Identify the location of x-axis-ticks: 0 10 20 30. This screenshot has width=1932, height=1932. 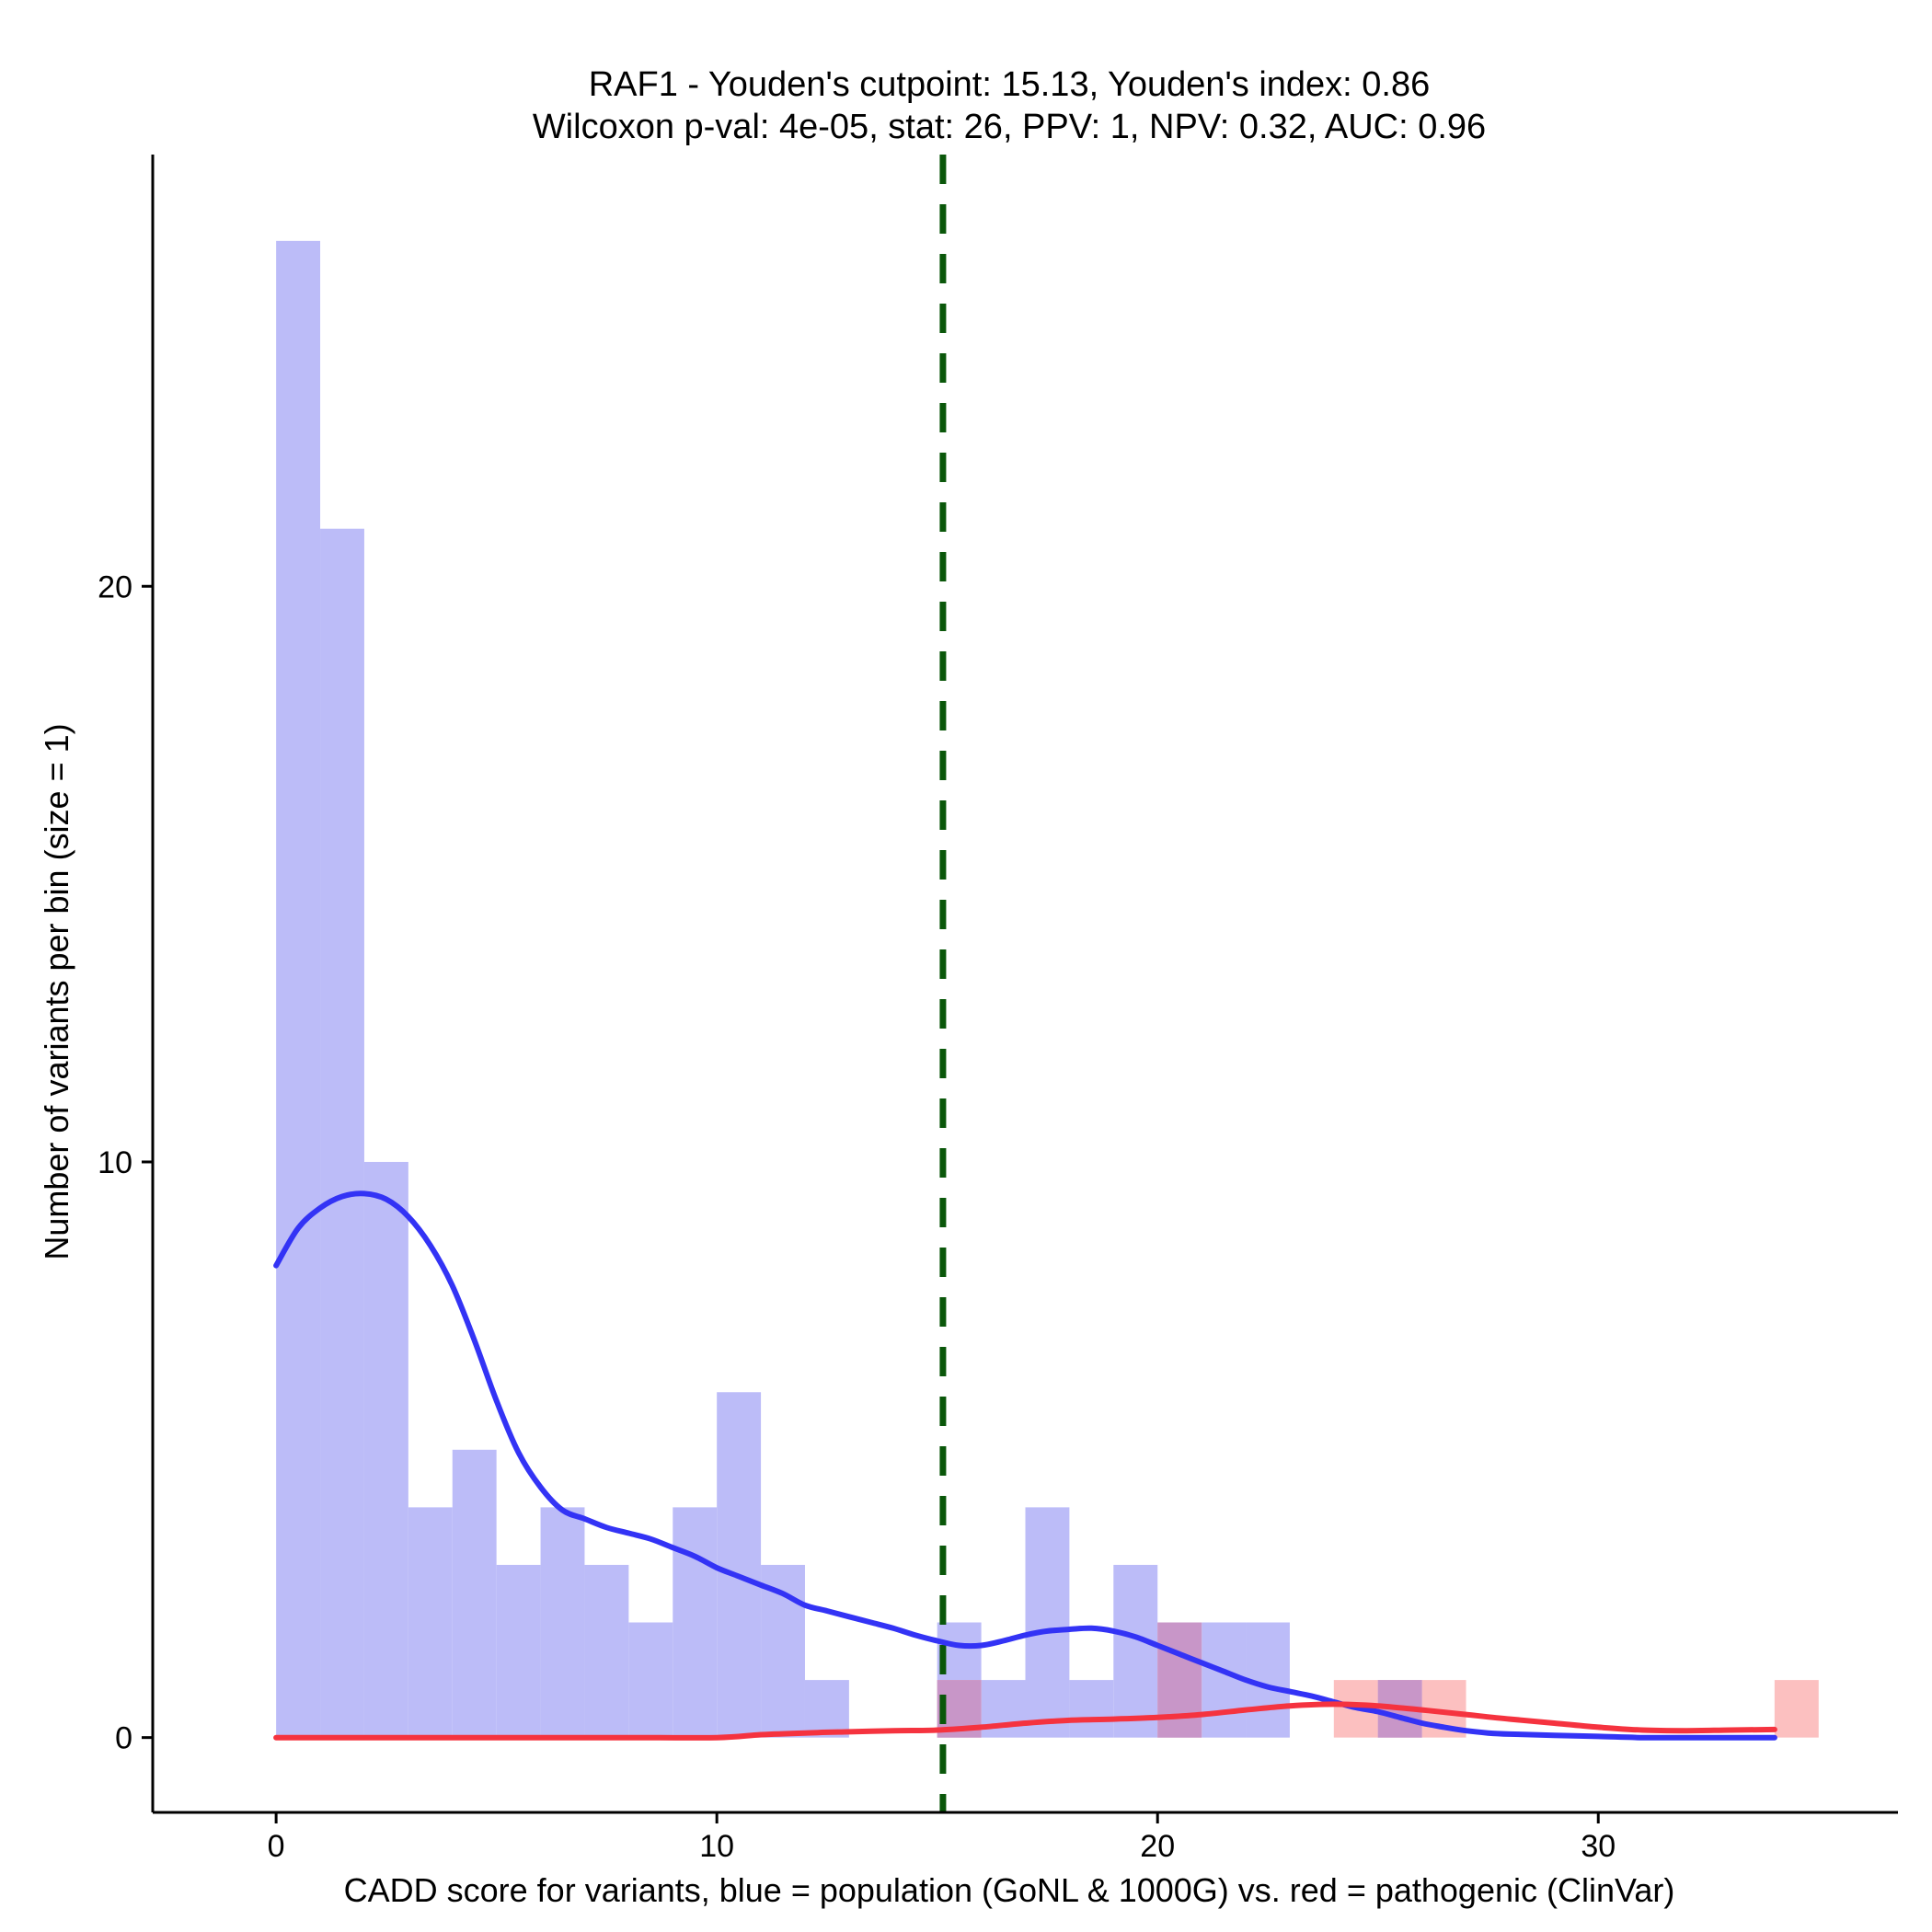
(942, 1838).